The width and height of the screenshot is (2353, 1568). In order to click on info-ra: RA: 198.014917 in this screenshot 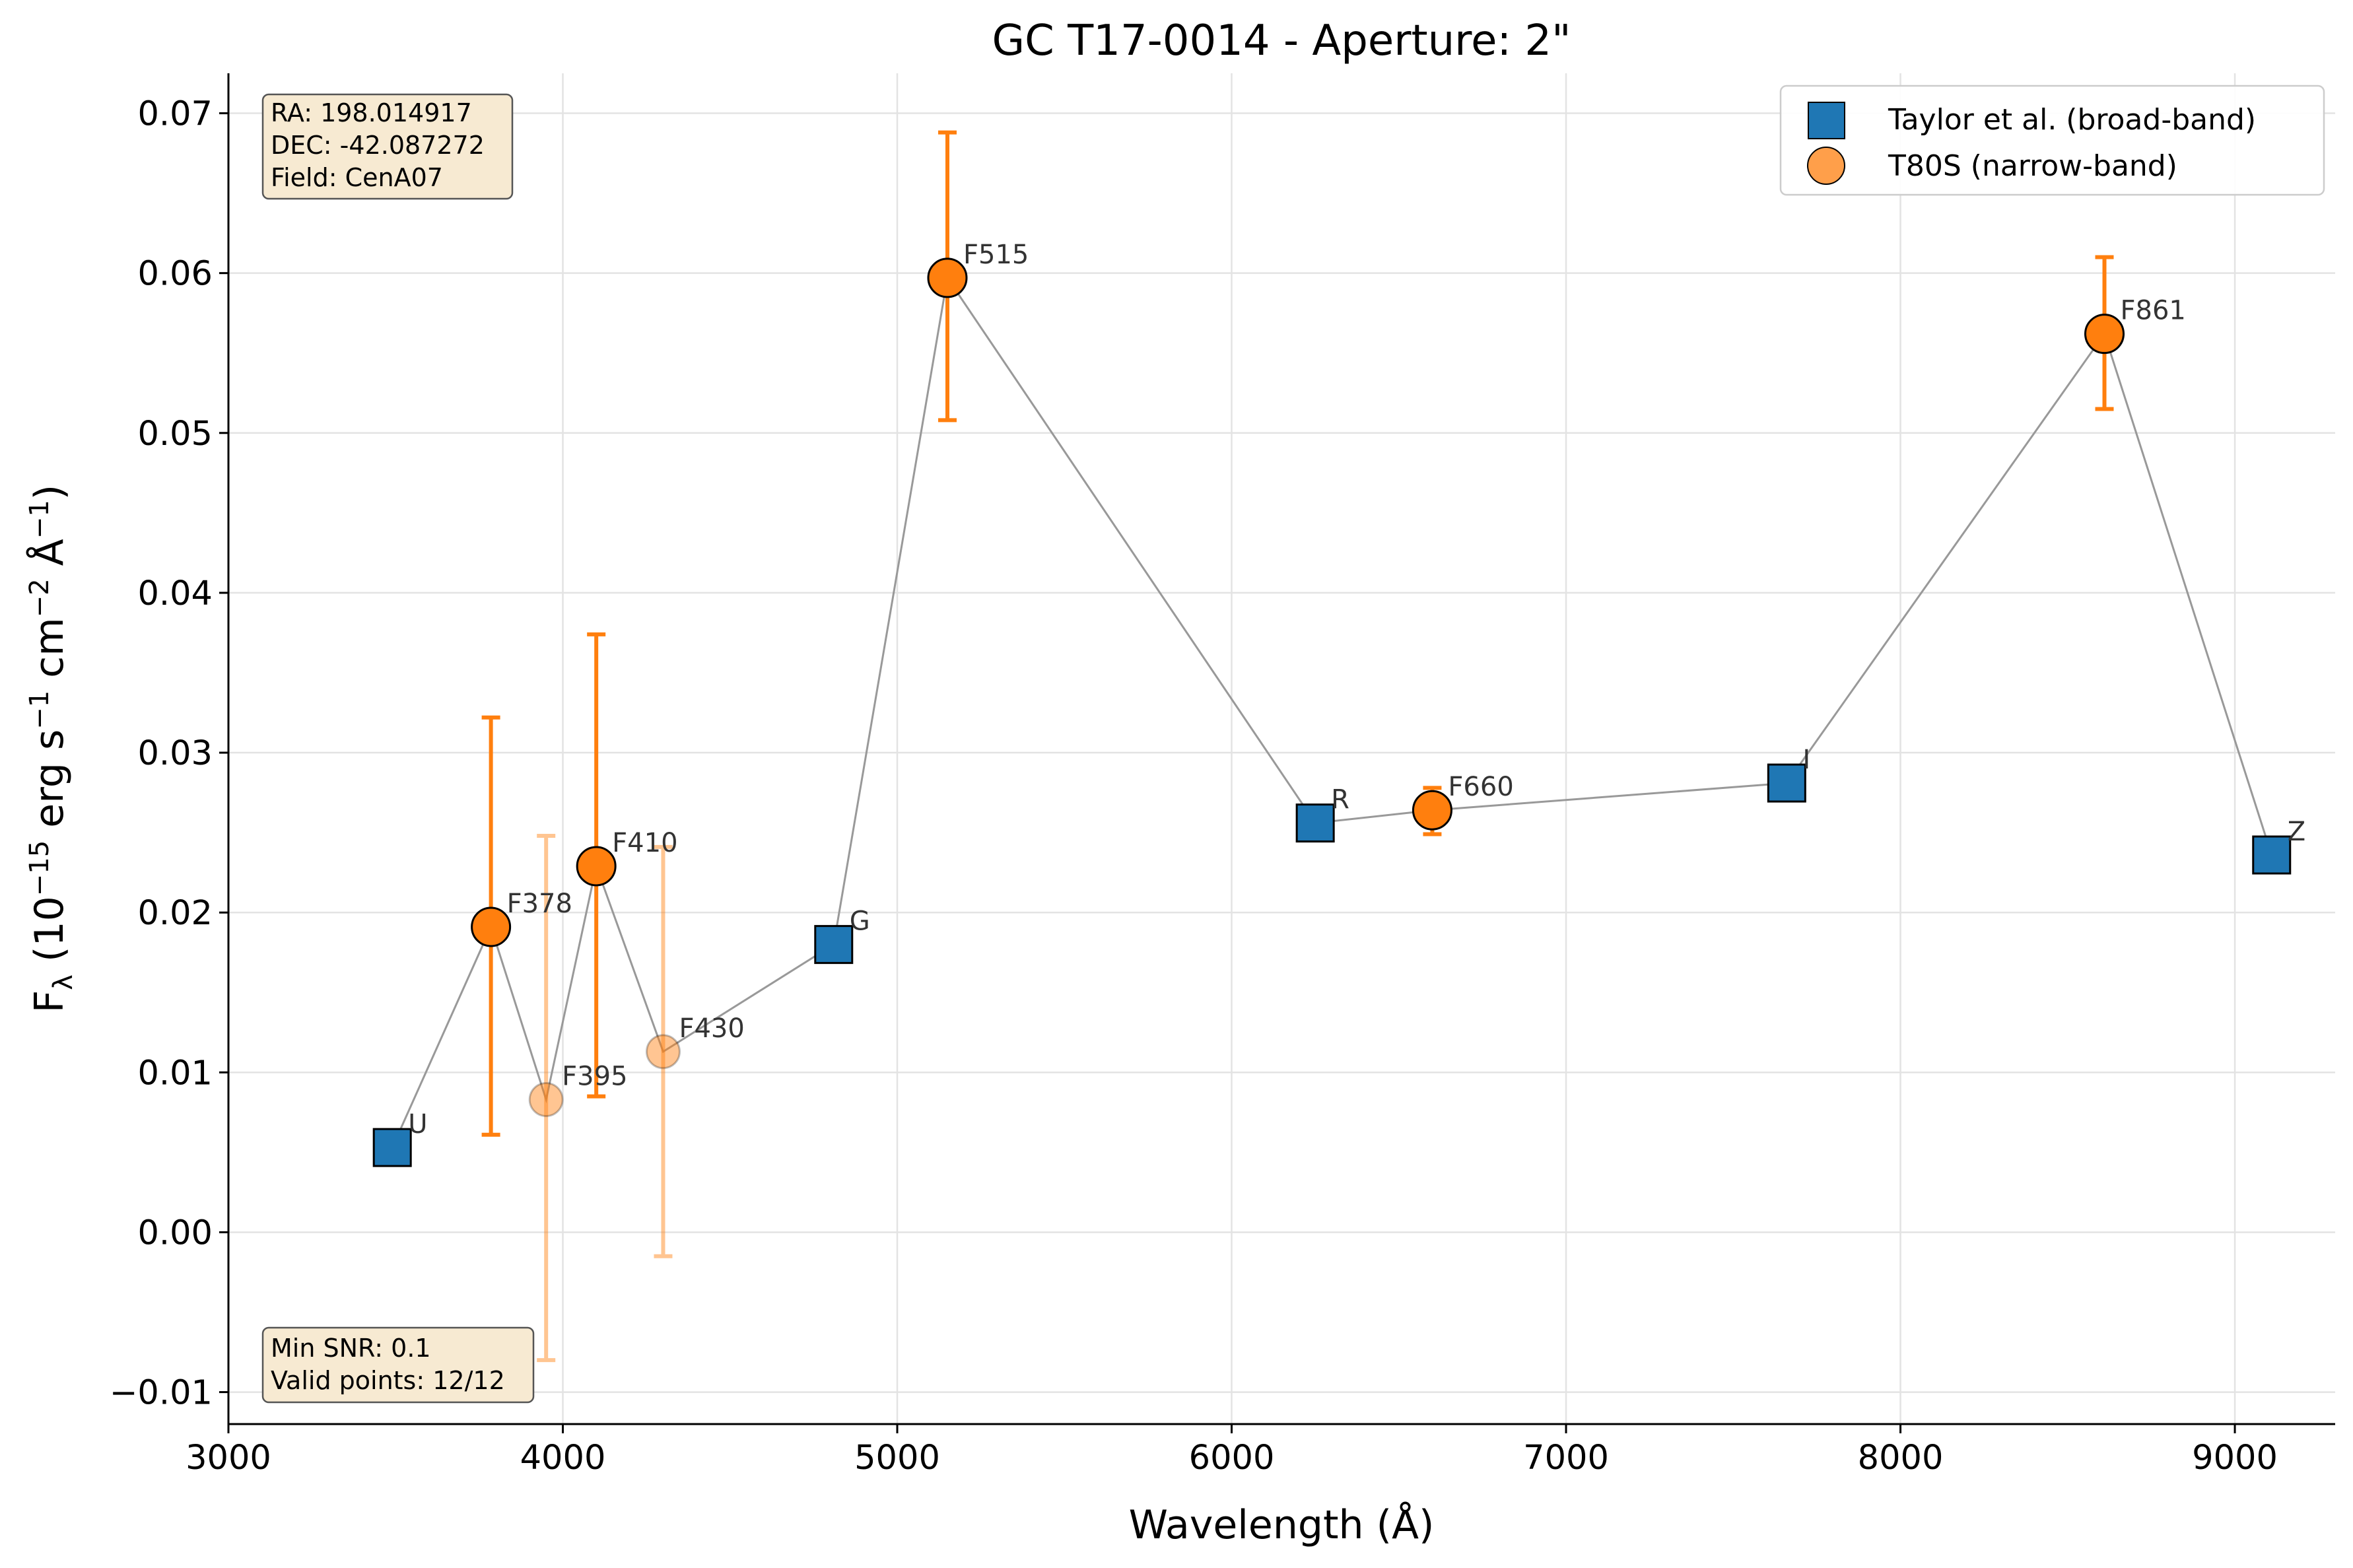, I will do `click(371, 112)`.